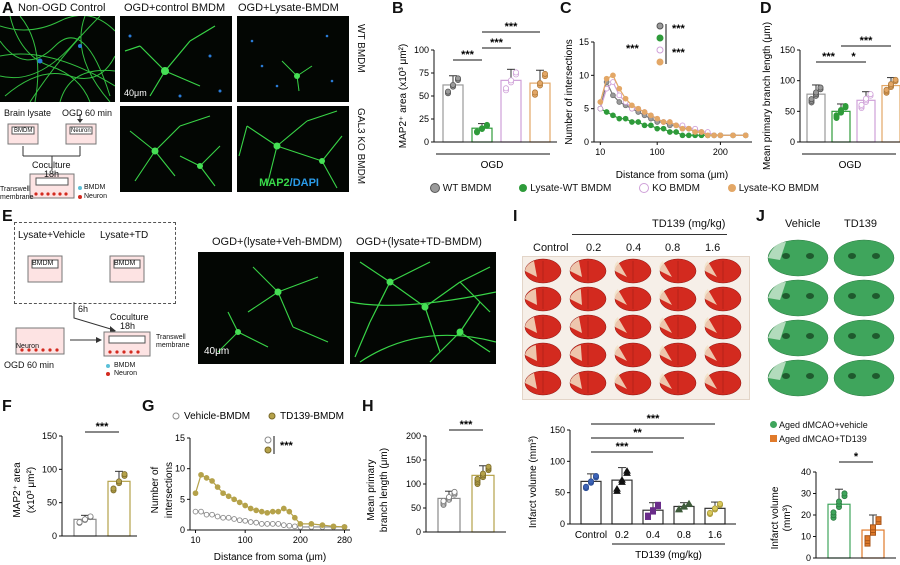 This screenshot has height=565, width=900. Describe the element at coordinates (806, 494) in the screenshot. I see `y-tick-label: 30` at that location.